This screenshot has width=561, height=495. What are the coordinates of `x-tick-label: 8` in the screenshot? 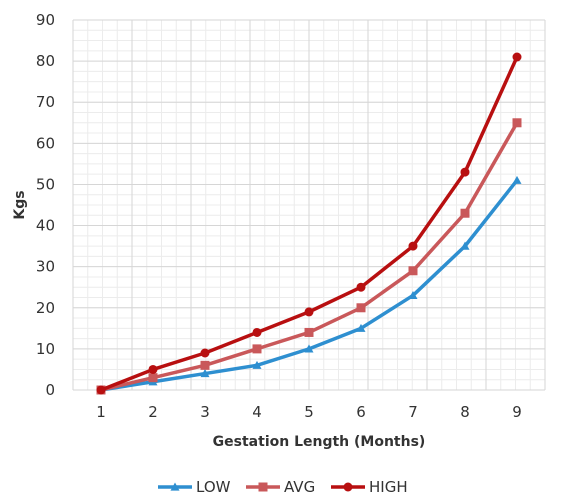 It's located at (465, 412).